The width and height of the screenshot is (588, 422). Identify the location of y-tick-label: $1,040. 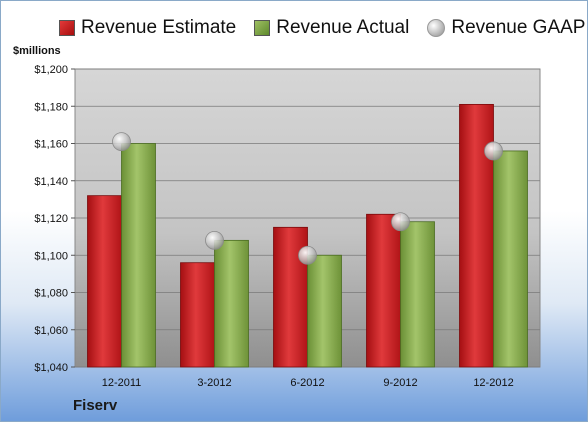
(51, 368).